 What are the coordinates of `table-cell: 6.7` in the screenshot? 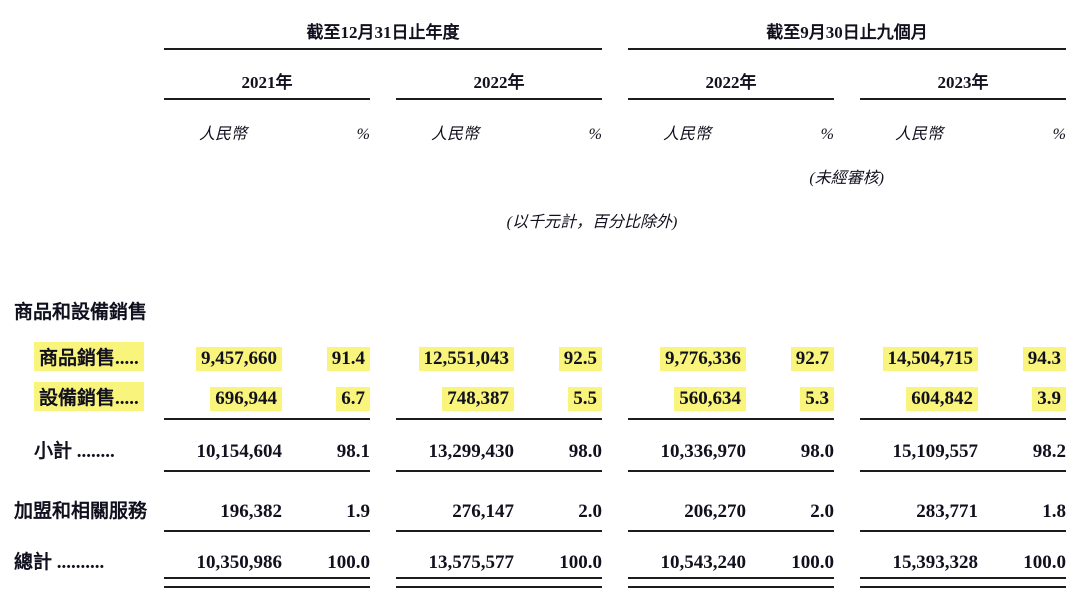 It's located at (326, 397).